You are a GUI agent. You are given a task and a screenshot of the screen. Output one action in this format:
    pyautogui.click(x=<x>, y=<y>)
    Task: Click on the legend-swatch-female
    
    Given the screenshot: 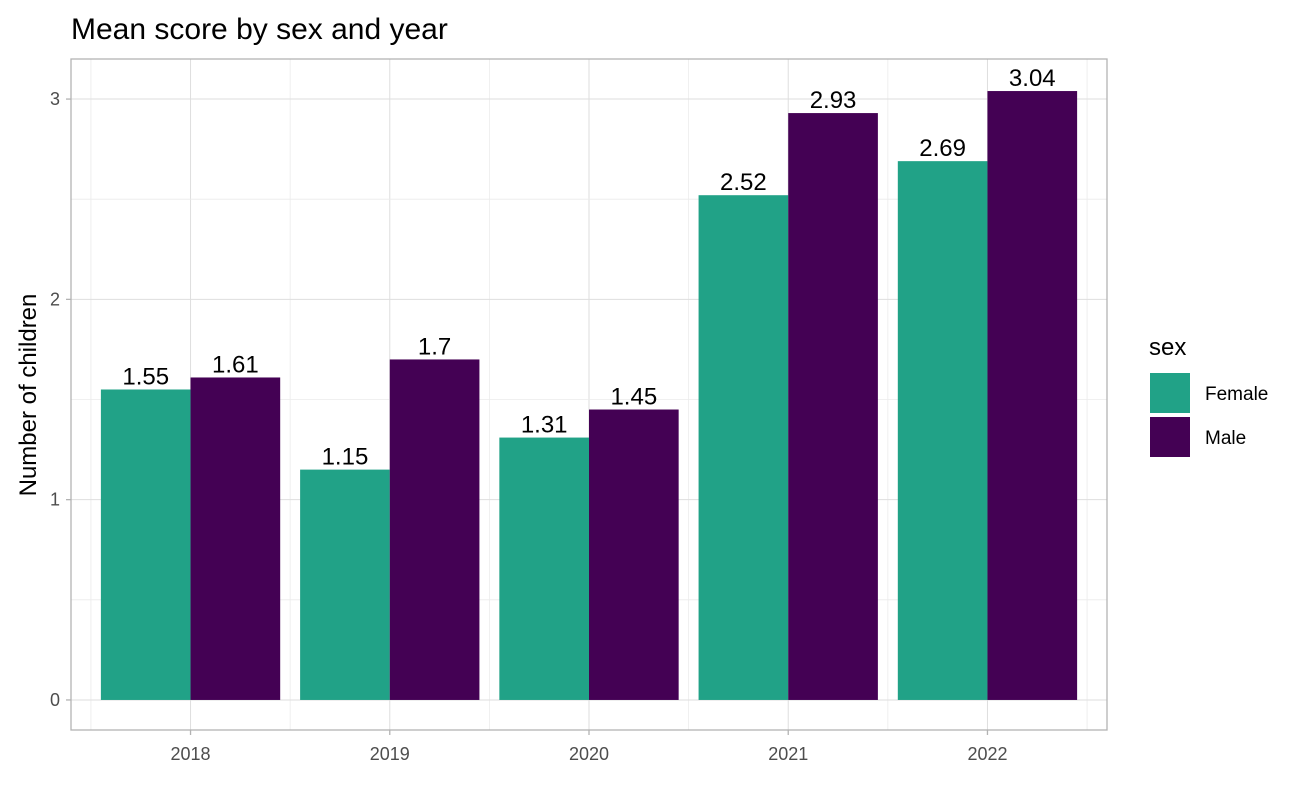 What is the action you would take?
    pyautogui.click(x=1170, y=393)
    